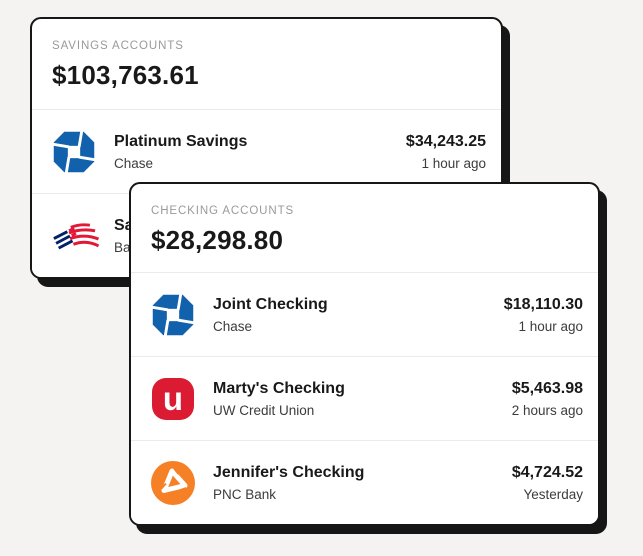 This screenshot has width=643, height=556. What do you see at coordinates (174, 482) in the screenshot?
I see `pnc-bank-logo-icon` at bounding box center [174, 482].